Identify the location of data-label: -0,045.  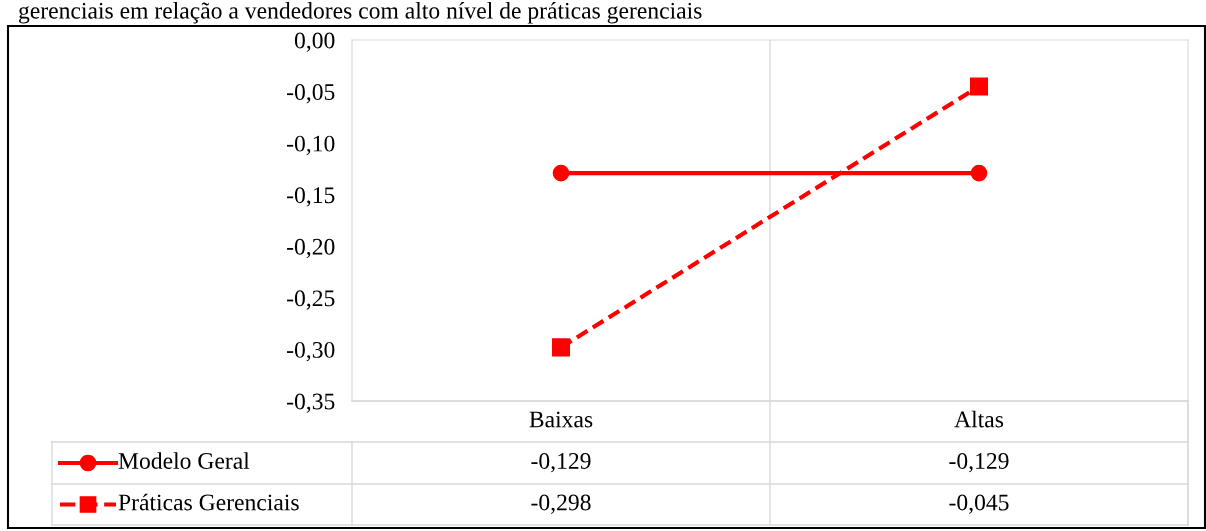
(979, 504).